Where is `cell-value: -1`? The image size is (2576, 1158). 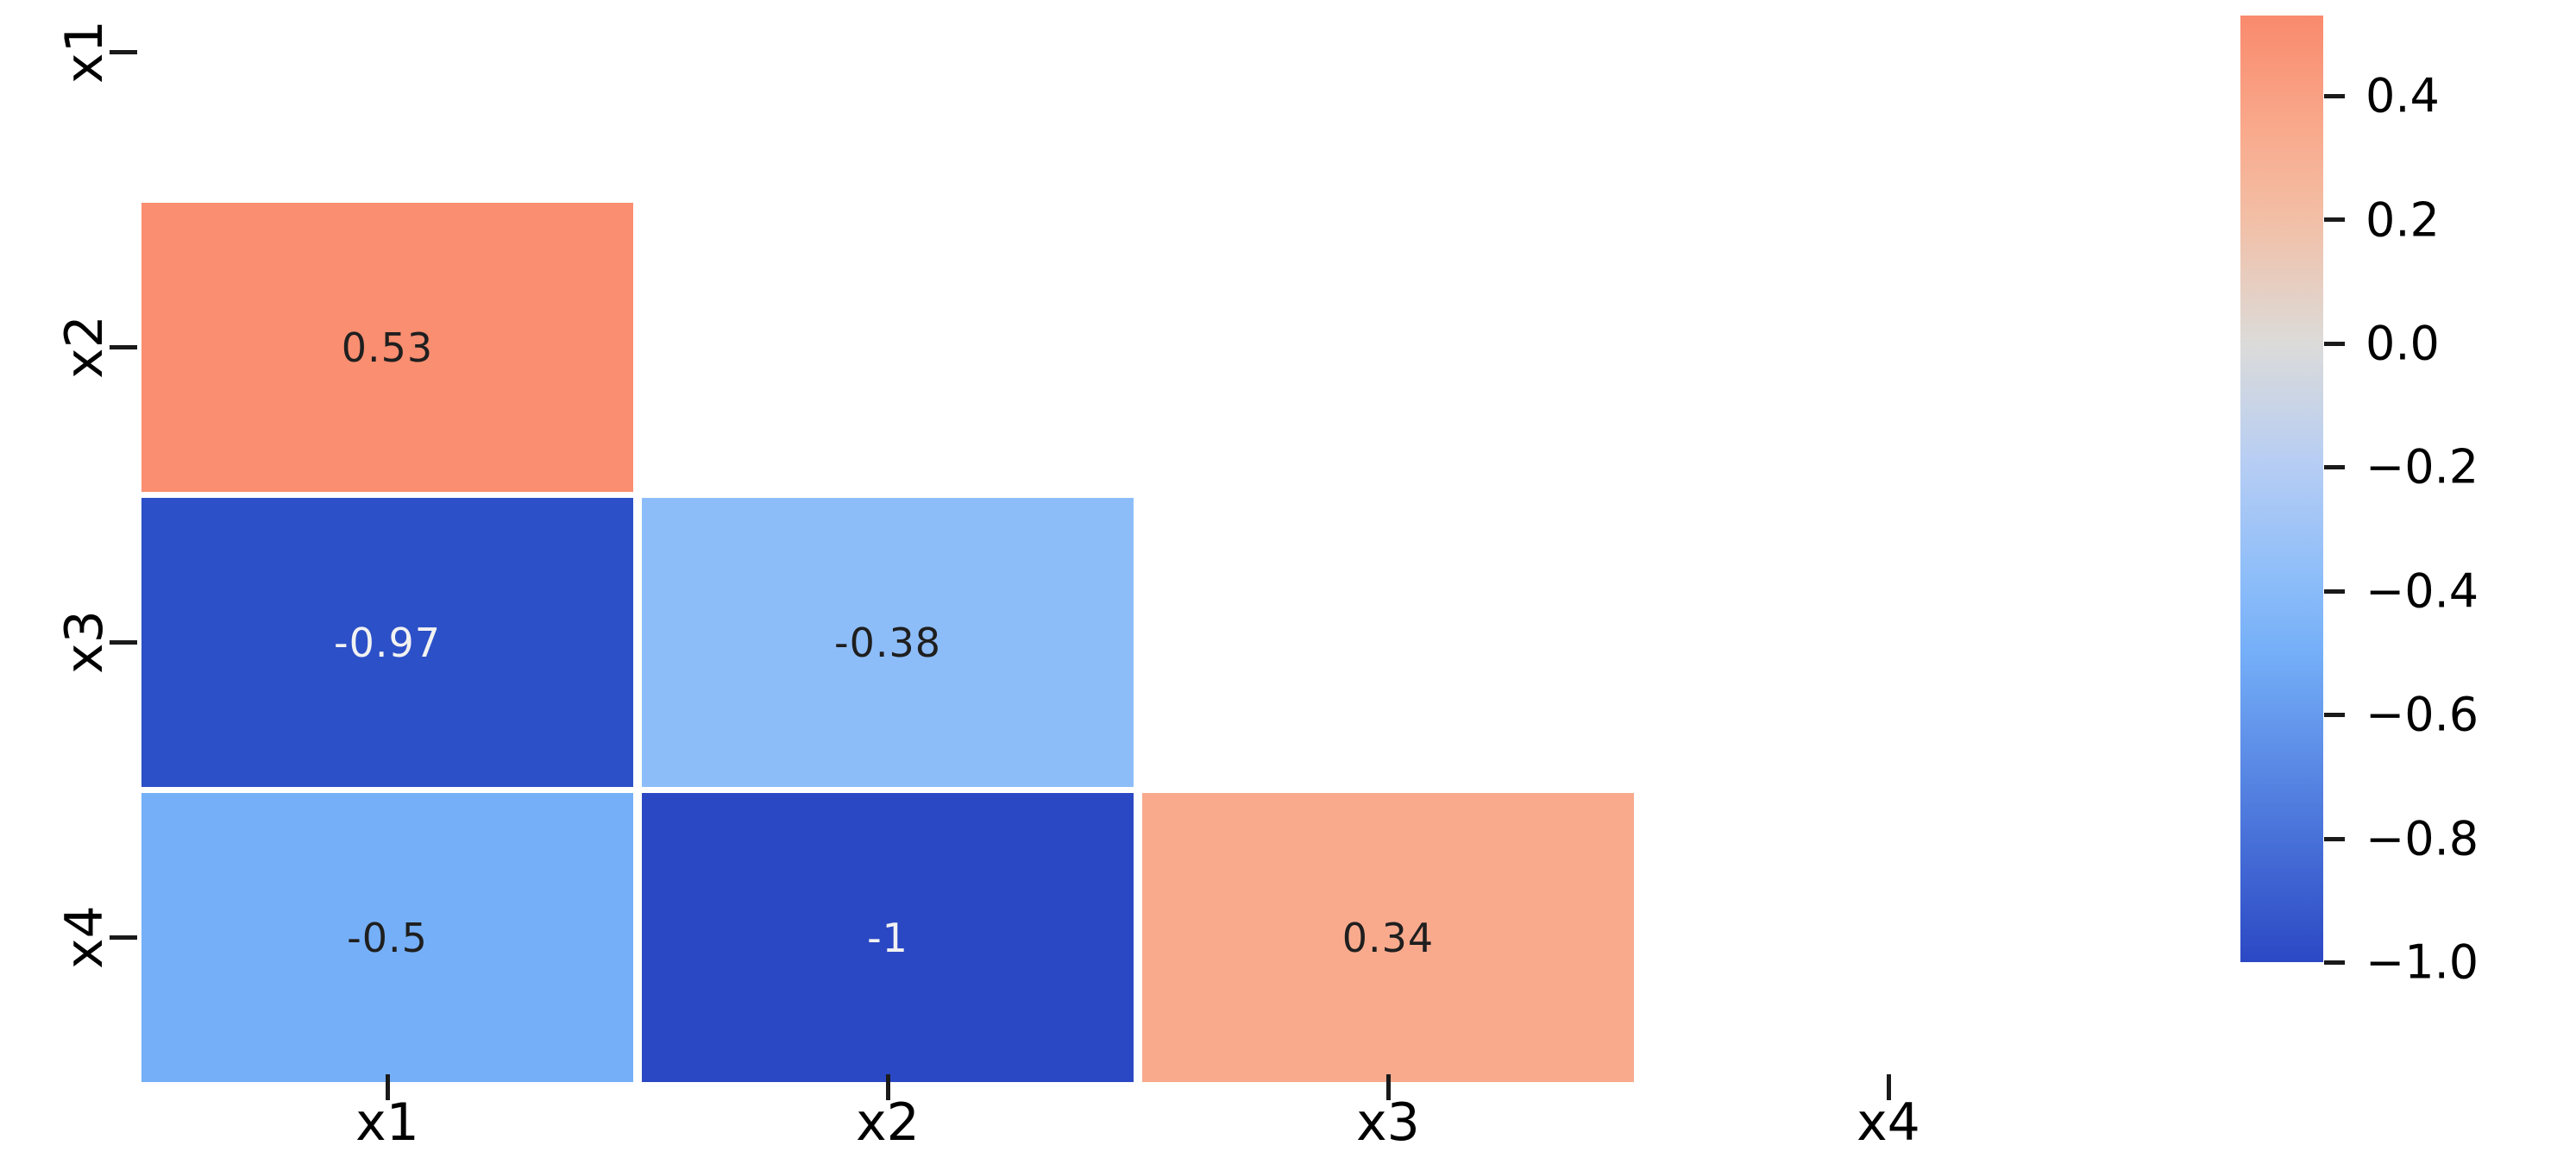 cell-value: -1 is located at coordinates (887, 937).